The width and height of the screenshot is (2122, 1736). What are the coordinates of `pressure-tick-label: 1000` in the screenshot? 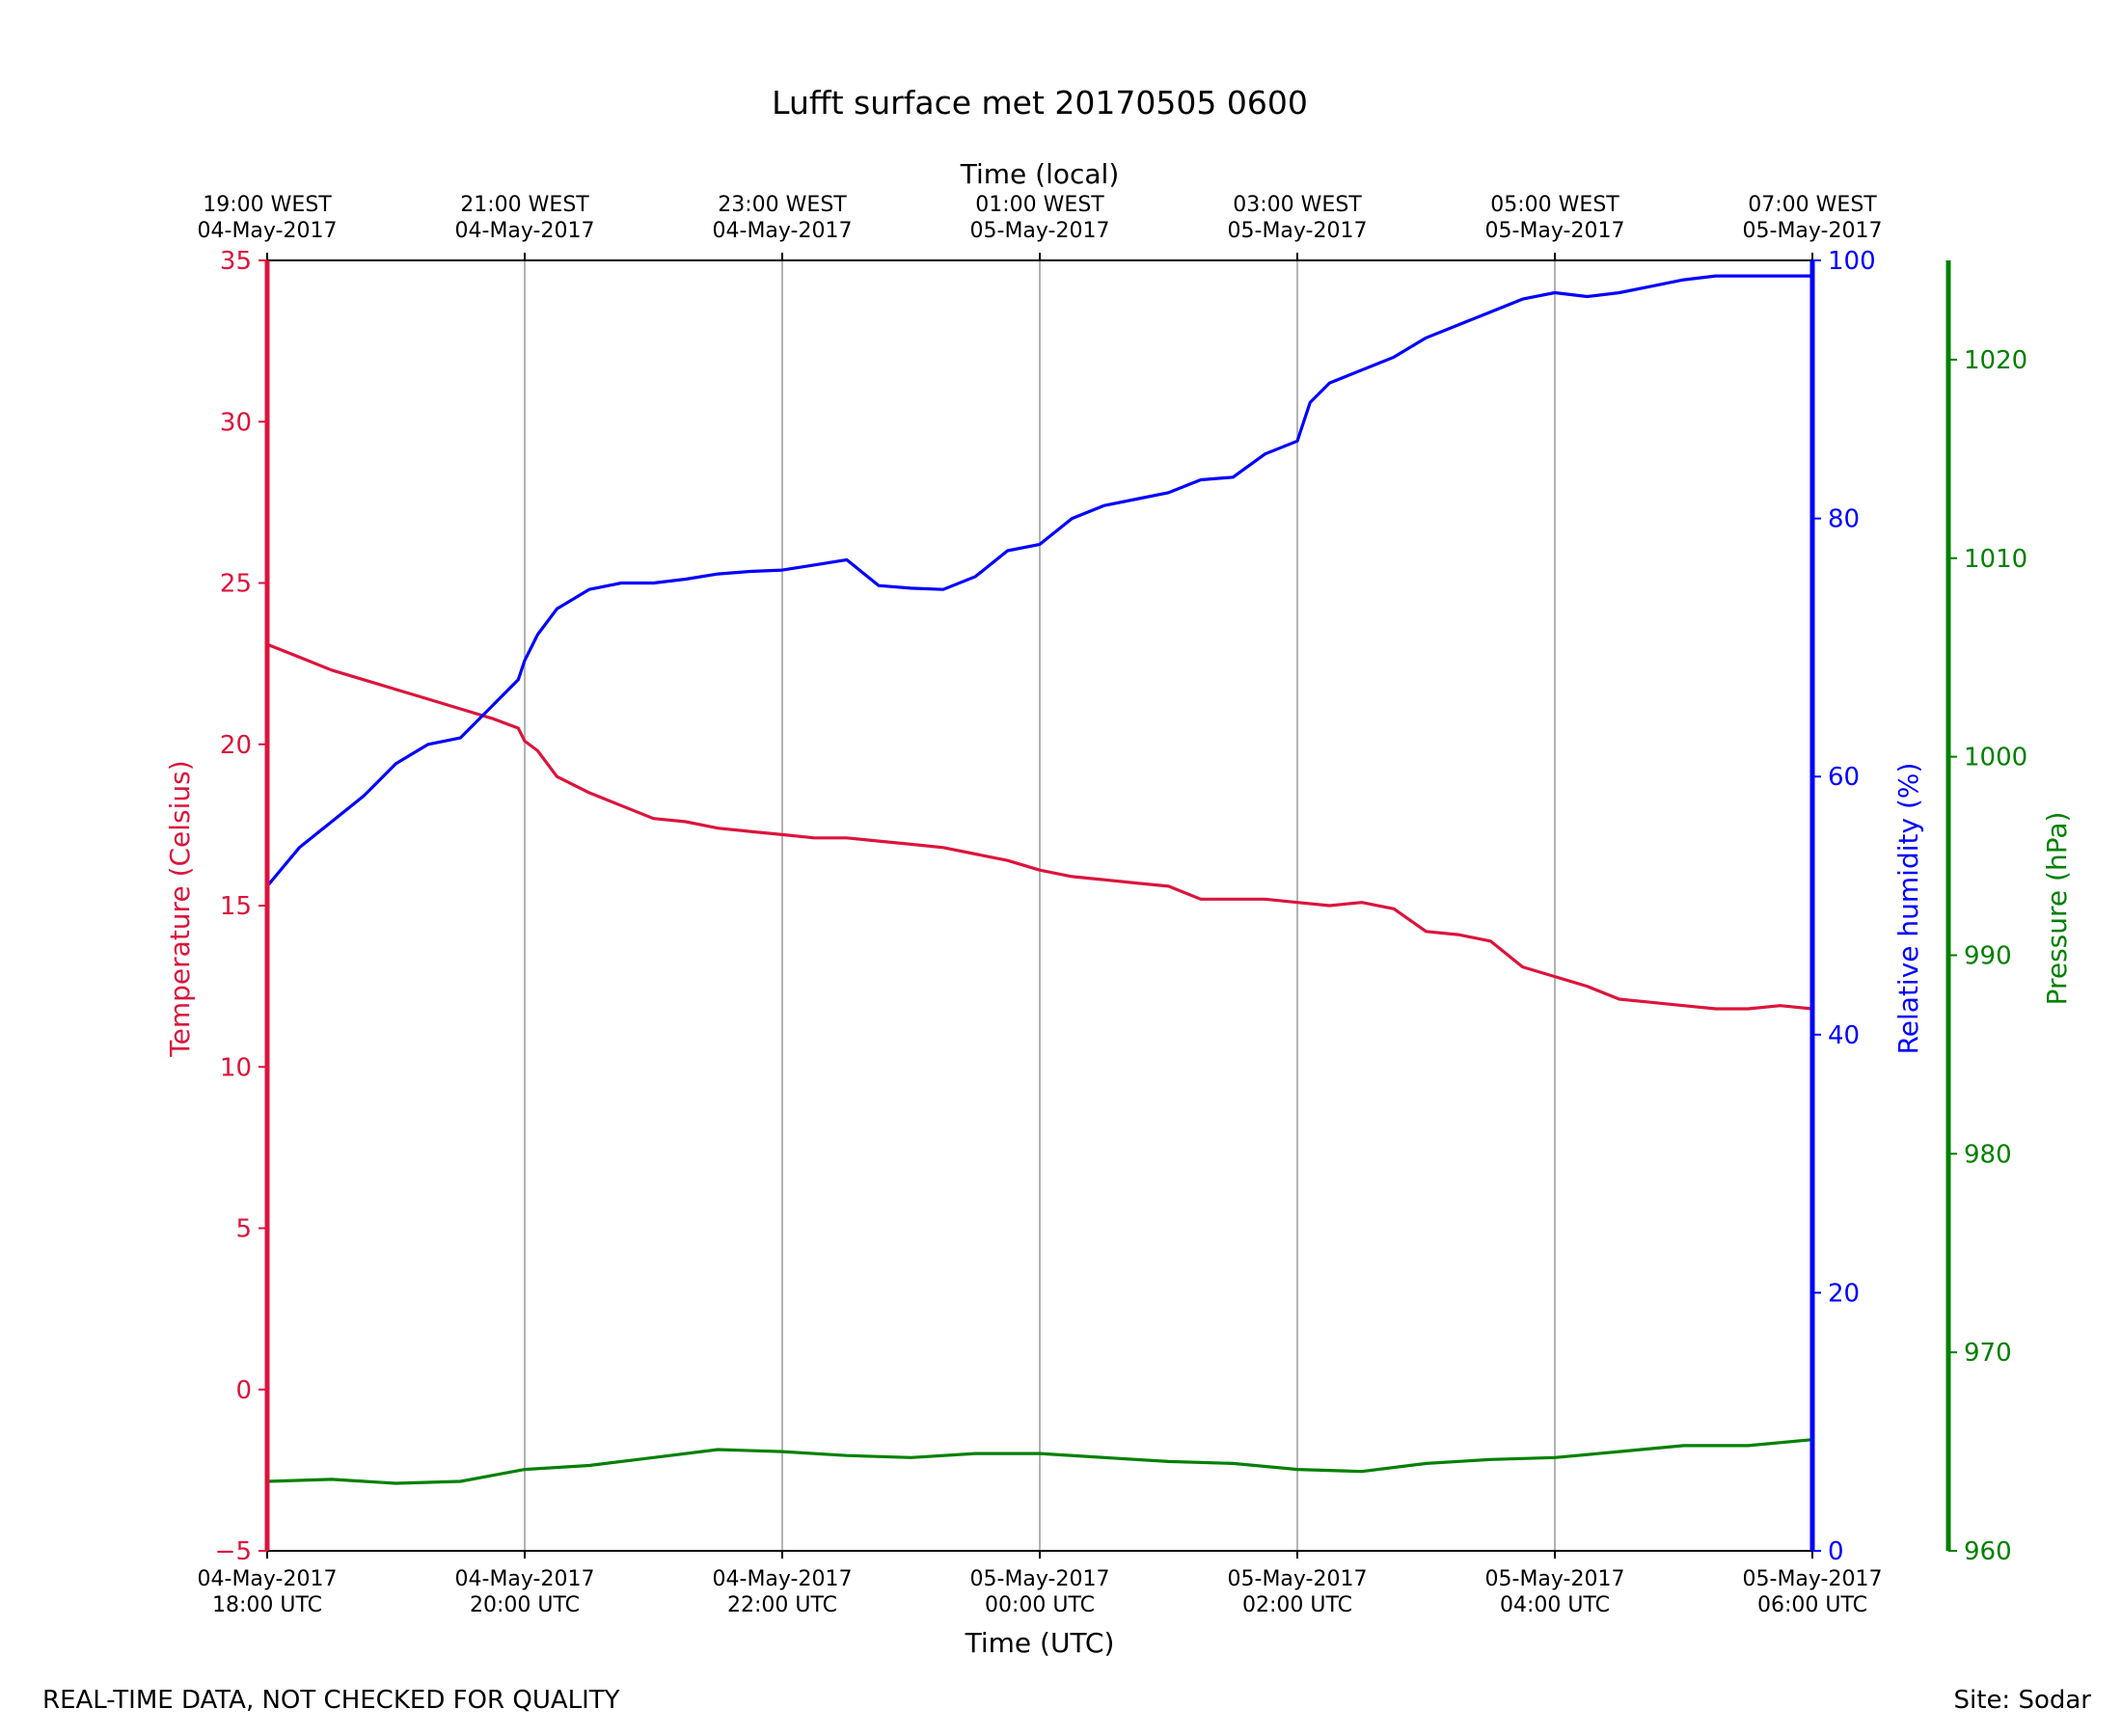 It's located at (1996, 758).